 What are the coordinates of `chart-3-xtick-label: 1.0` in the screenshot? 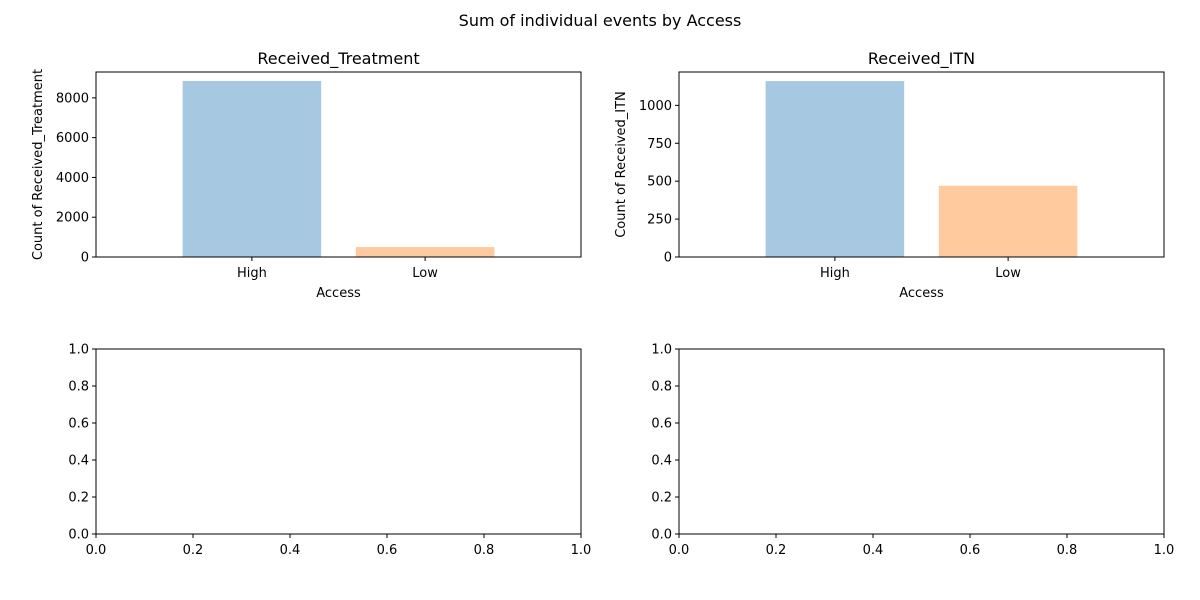 It's located at (1164, 550).